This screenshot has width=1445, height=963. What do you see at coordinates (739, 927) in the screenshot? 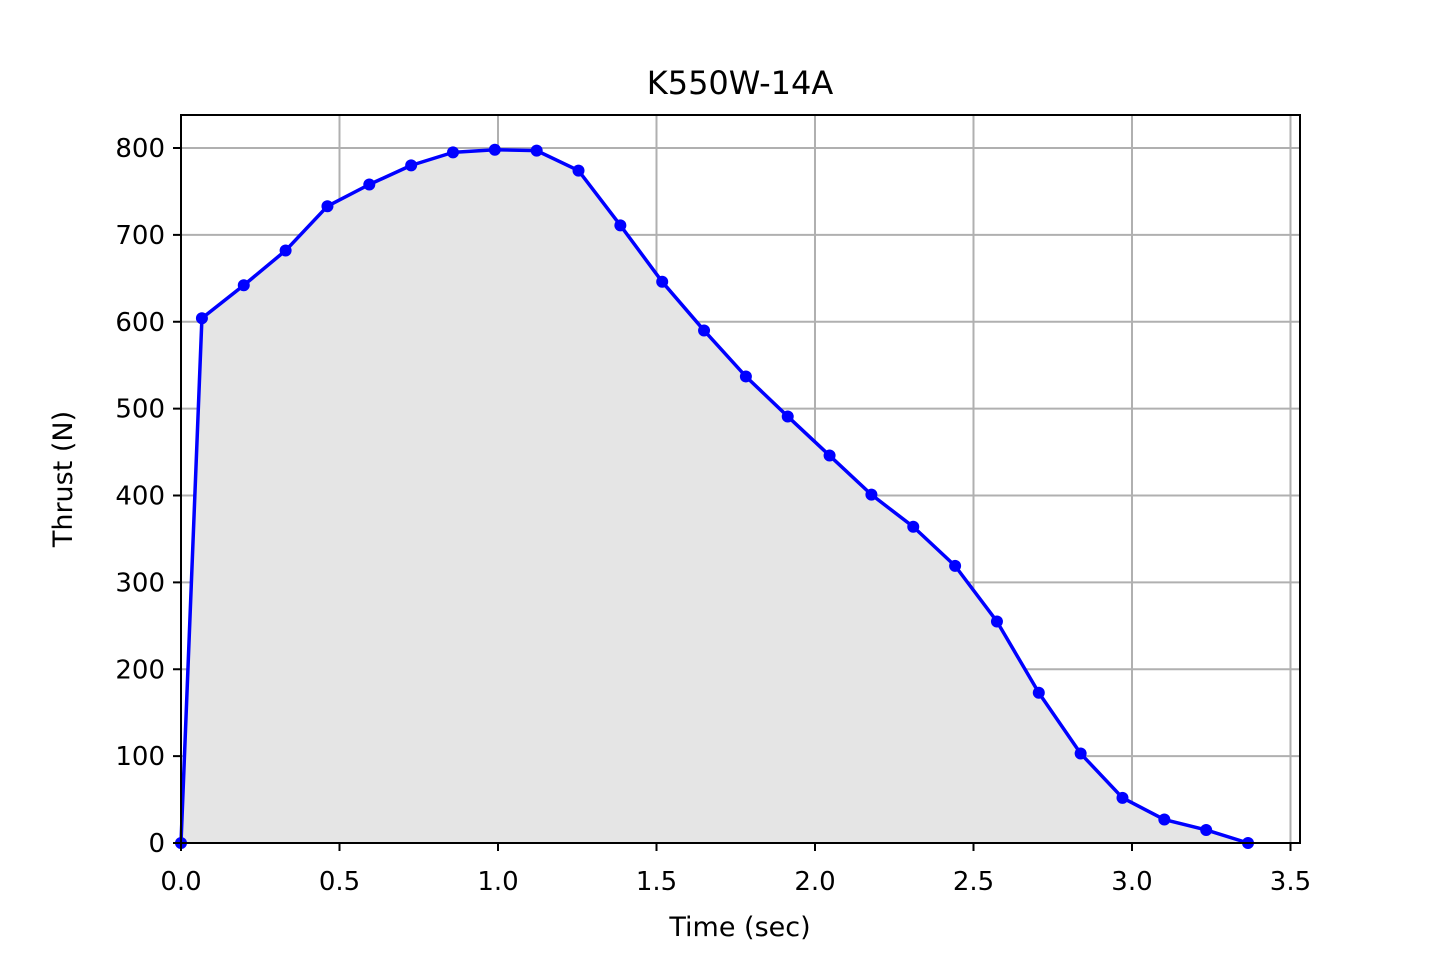
I see `x-axis-label: Time (sec)` at bounding box center [739, 927].